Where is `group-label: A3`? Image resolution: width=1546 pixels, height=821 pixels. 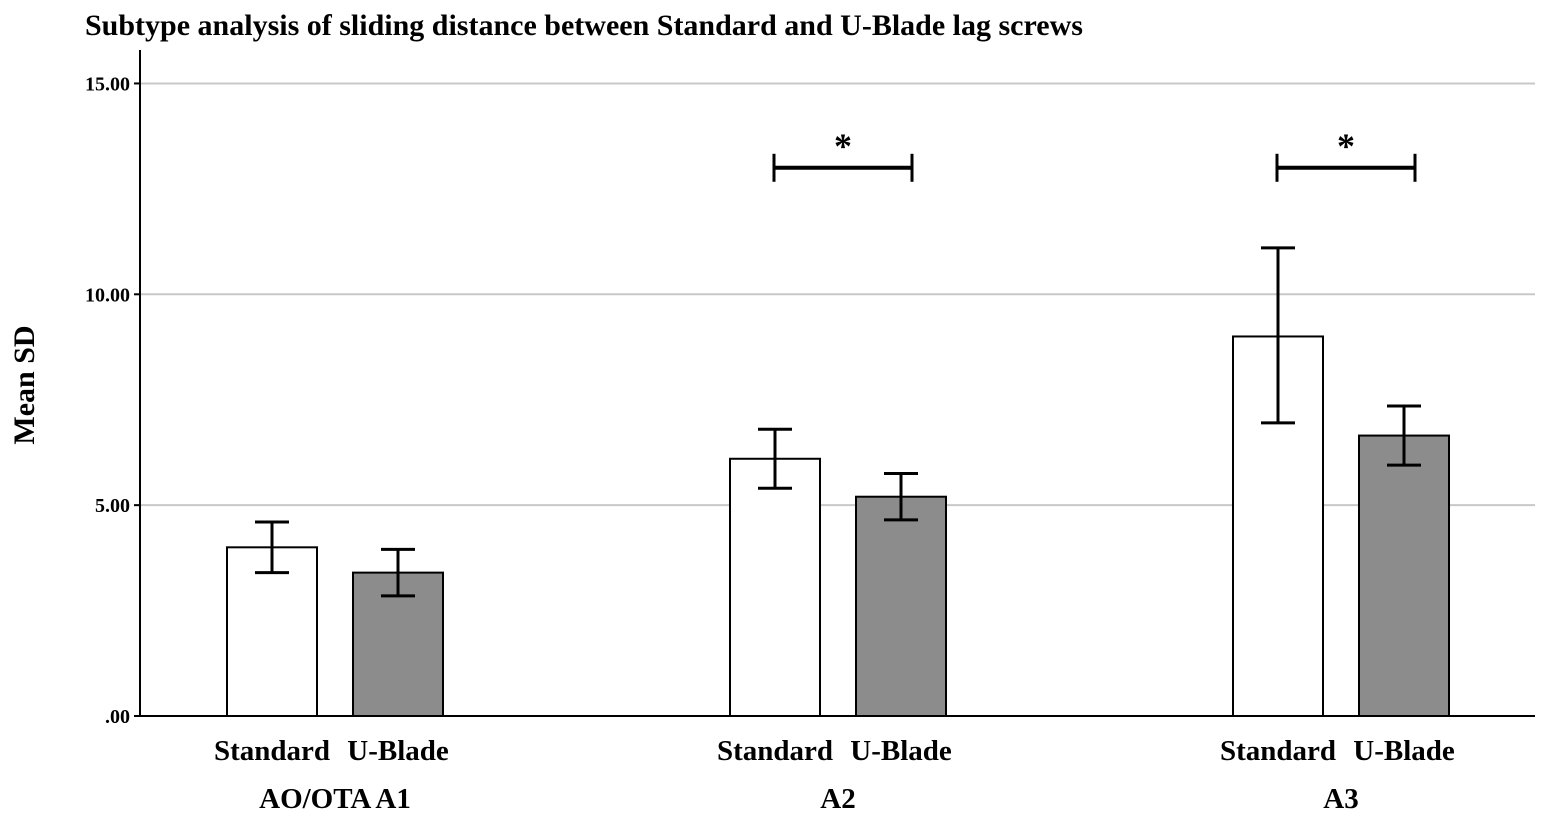
group-label: A3 is located at coordinates (1340, 799).